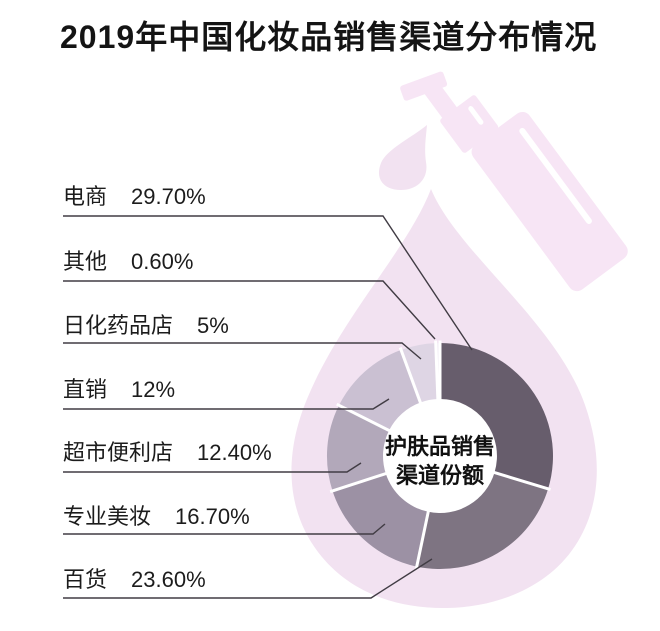  I want to click on channel-name: 其他, so click(85, 261).